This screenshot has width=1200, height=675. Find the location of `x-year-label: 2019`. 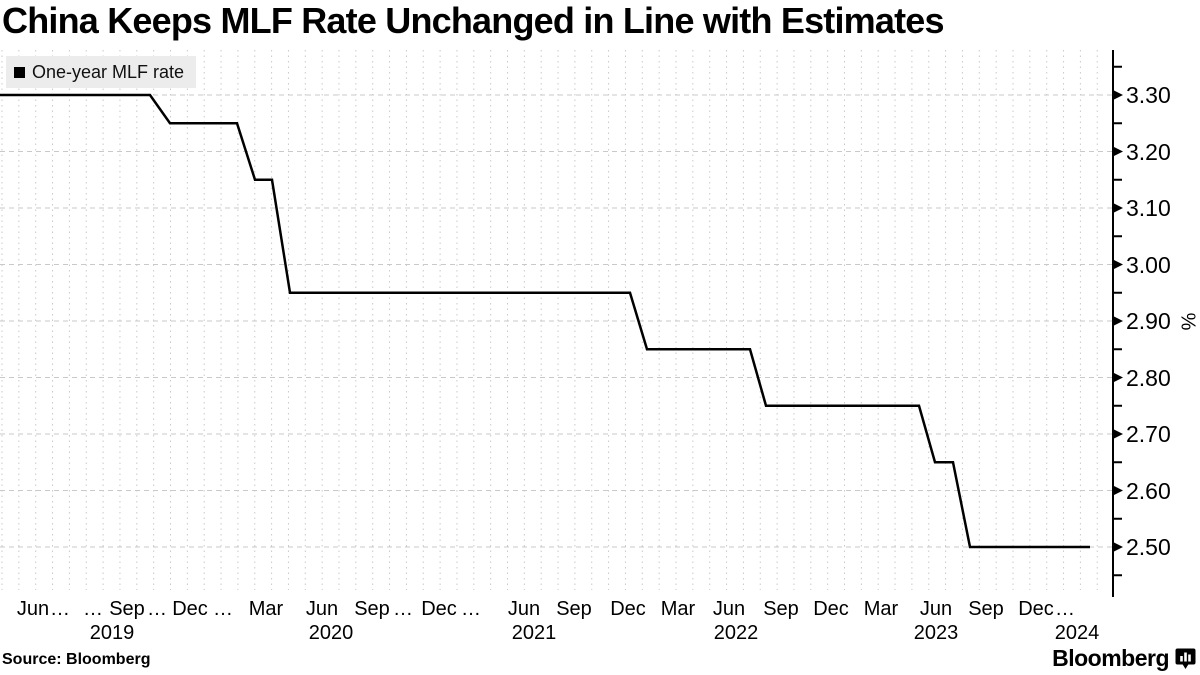

x-year-label: 2019 is located at coordinates (112, 633).